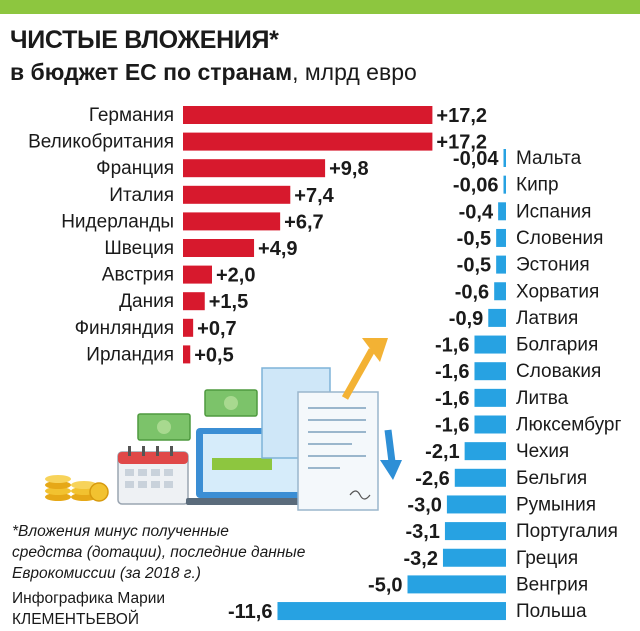 This screenshot has width=640, height=631. Describe the element at coordinates (144, 40) in the screenshot. I see `chart-title: ЧИСТЫЕ ВЛОЖЕНИЯ*` at that location.